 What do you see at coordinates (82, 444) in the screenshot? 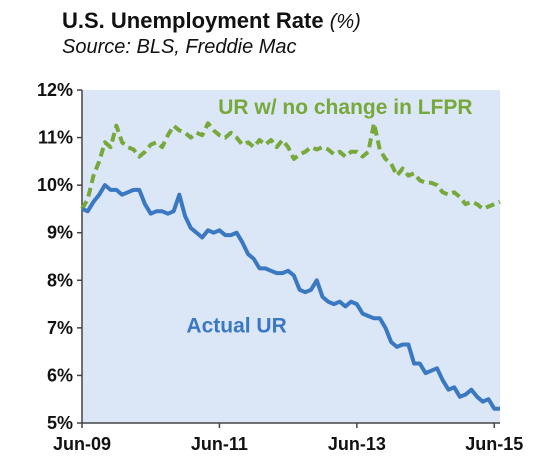
I see `x-tick-label: Jun-09` at bounding box center [82, 444].